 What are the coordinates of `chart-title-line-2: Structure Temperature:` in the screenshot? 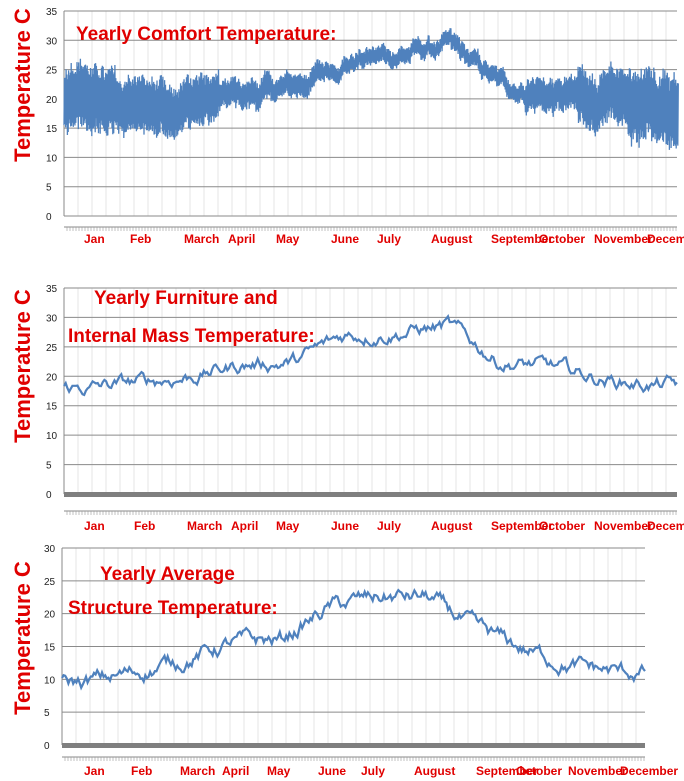 It's located at (173, 608).